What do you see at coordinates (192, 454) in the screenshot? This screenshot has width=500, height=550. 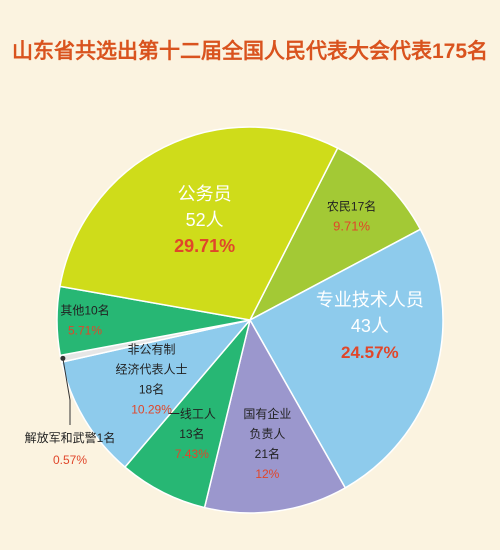 I see `slice-label: 7.43%` at bounding box center [192, 454].